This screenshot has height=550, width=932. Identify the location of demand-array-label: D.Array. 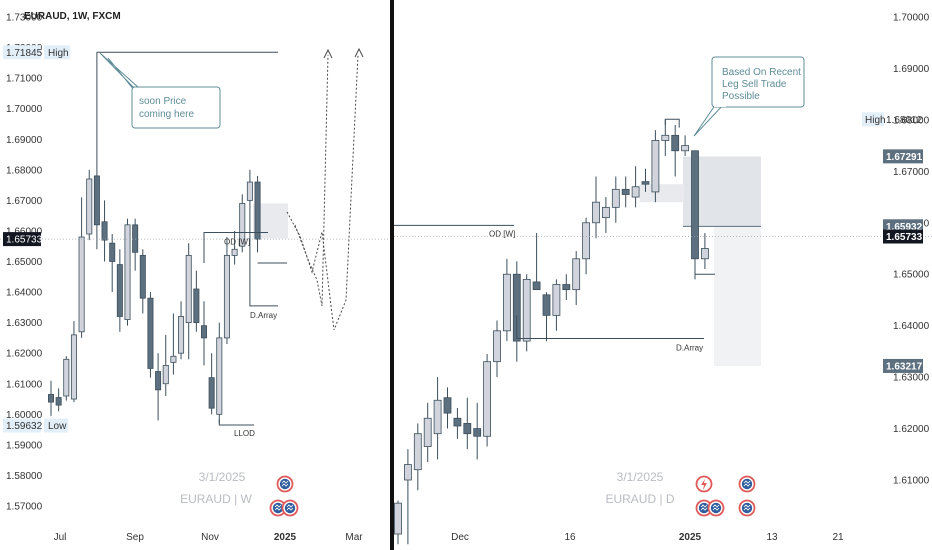
(689, 348).